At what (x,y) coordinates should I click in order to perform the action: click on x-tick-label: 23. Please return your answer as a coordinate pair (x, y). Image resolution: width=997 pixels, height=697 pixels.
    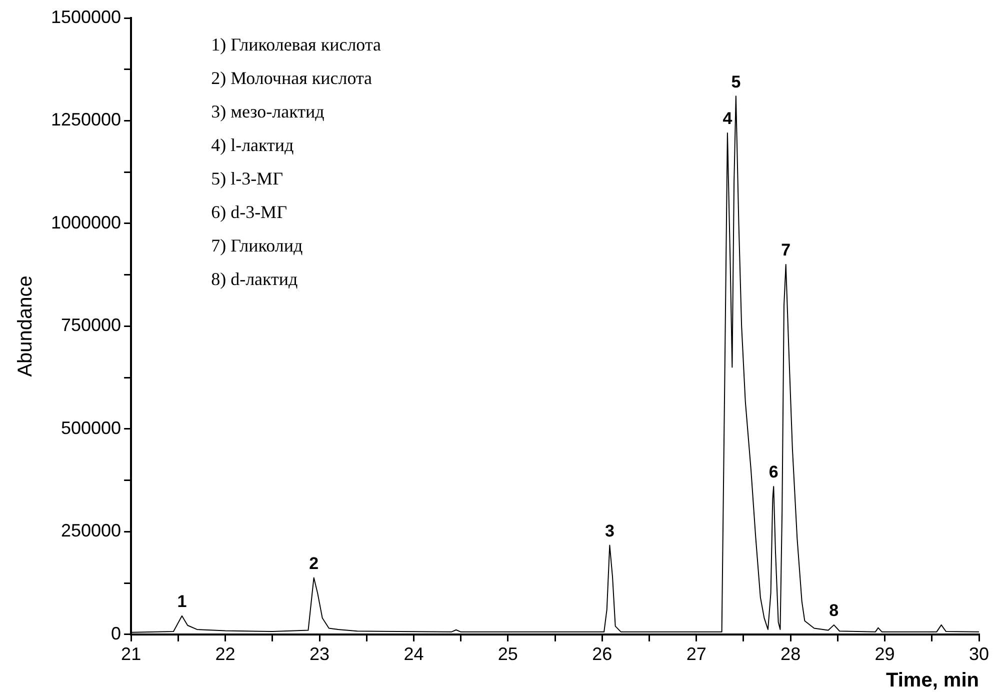
    Looking at the image, I should click on (319, 654).